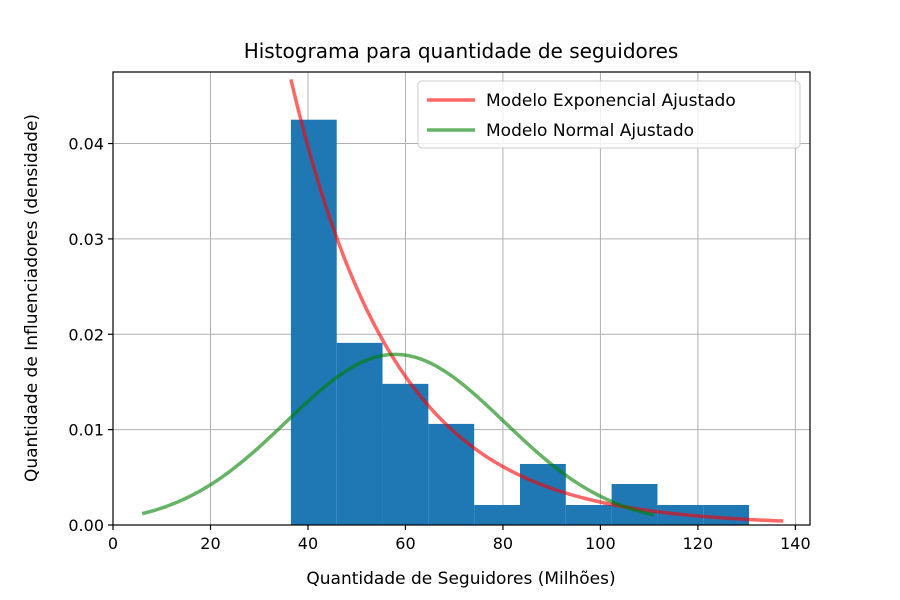 This screenshot has width=900, height=600. Describe the element at coordinates (600, 543) in the screenshot. I see `x-tick-label: 100` at that location.